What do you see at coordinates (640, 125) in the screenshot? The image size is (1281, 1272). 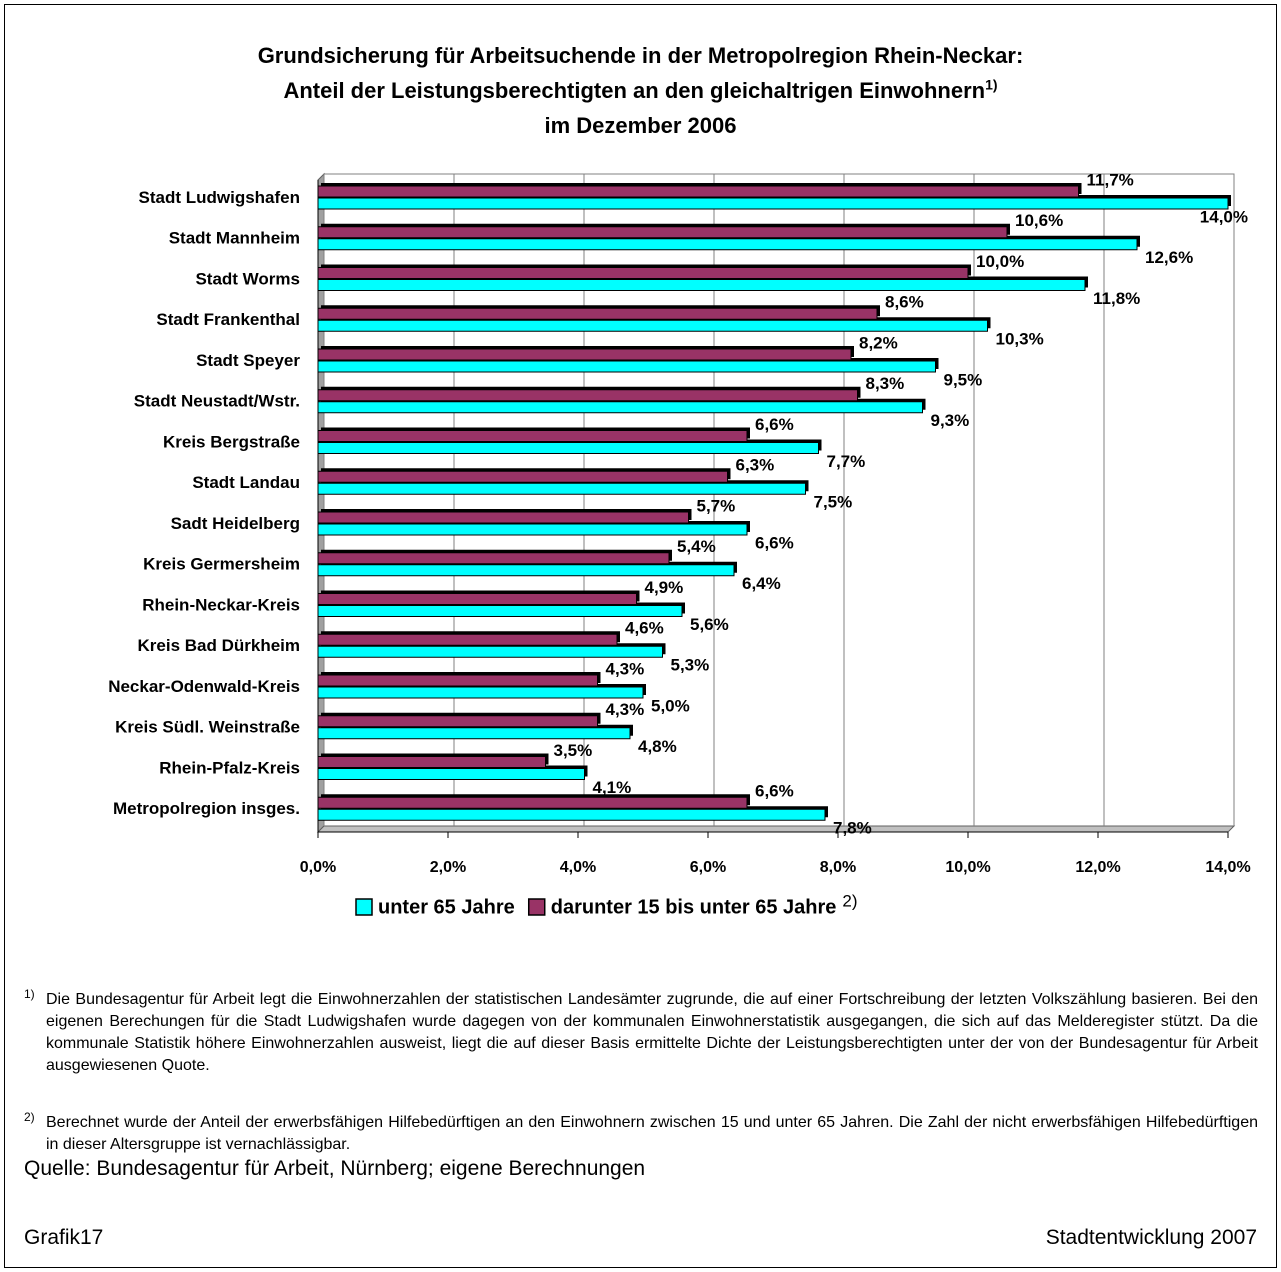 I see `title-line: im Dezember 2006` at bounding box center [640, 125].